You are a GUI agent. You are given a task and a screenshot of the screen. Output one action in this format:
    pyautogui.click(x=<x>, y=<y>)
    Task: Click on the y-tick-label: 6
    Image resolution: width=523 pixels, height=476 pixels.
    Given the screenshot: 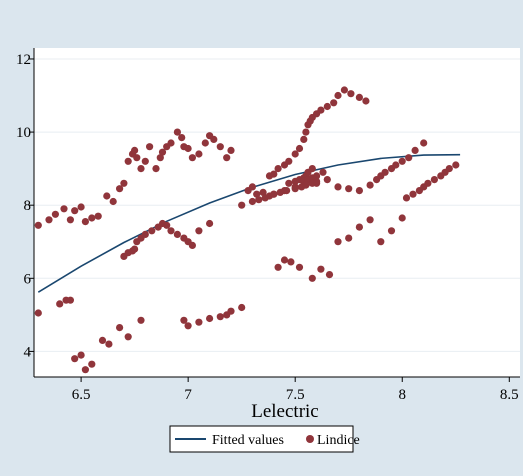 What is the action you would take?
    pyautogui.click(x=28, y=279)
    